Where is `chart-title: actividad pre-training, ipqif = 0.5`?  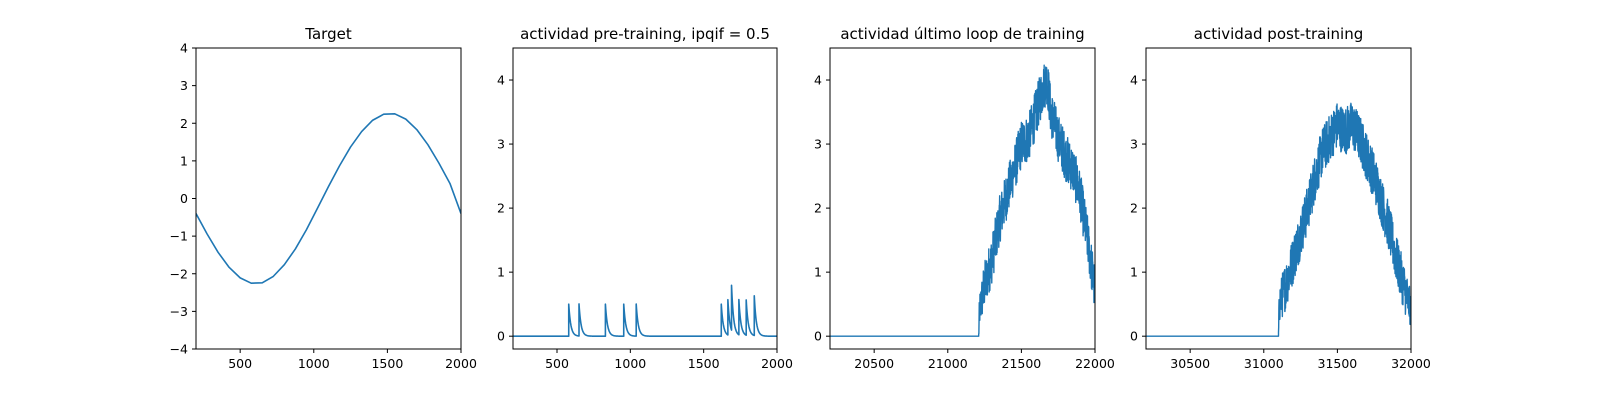 chart-title: actividad pre-training, ipqif = 0.5 is located at coordinates (645, 34).